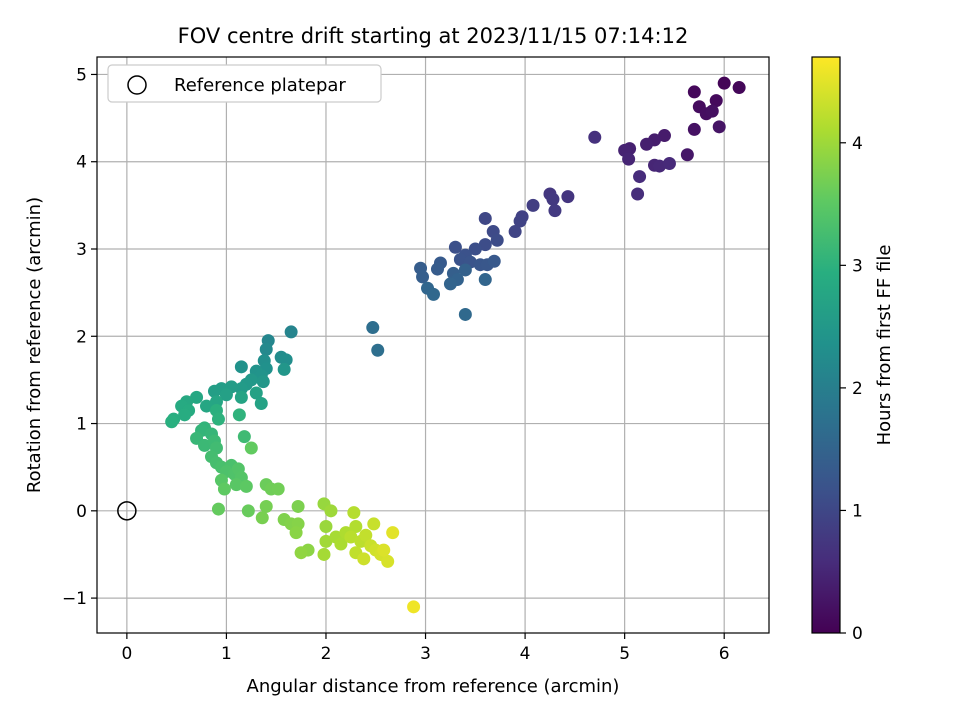 This screenshot has width=960, height=720. What do you see at coordinates (81, 425) in the screenshot?
I see `y-tick-label: 1` at bounding box center [81, 425].